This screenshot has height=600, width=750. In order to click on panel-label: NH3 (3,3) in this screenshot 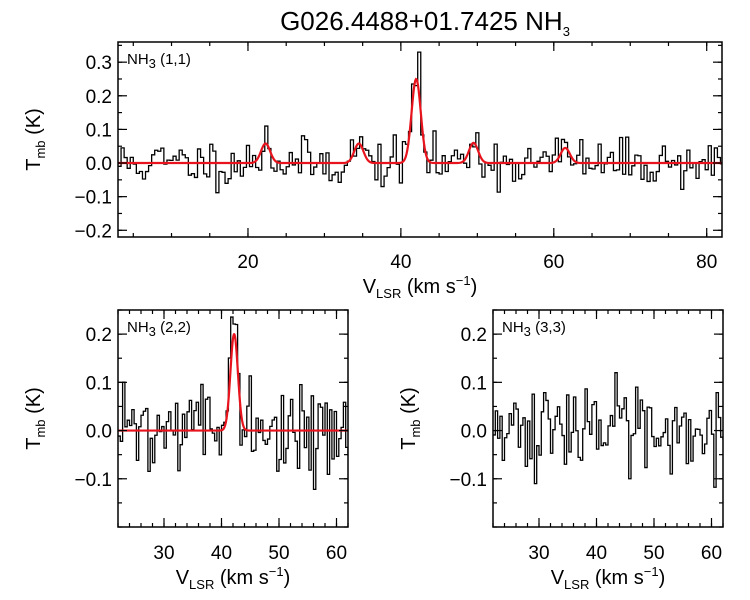, I will do `click(534, 329)`.